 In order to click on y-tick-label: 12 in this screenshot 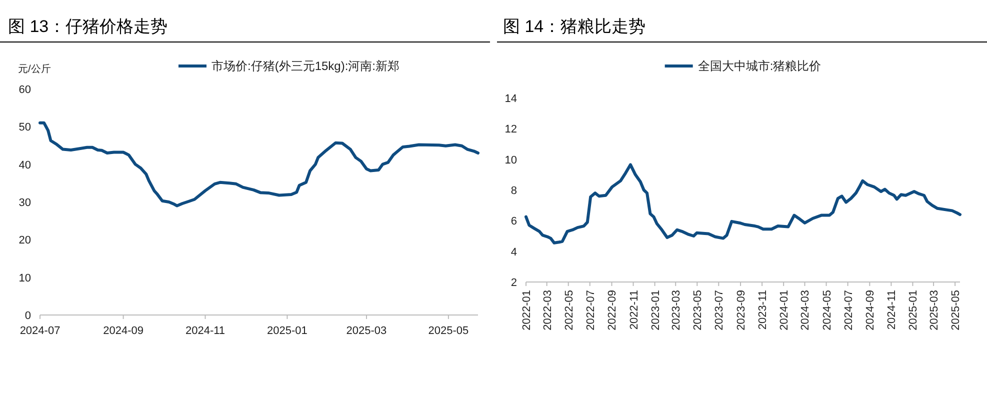, I will do `click(510, 130)`.